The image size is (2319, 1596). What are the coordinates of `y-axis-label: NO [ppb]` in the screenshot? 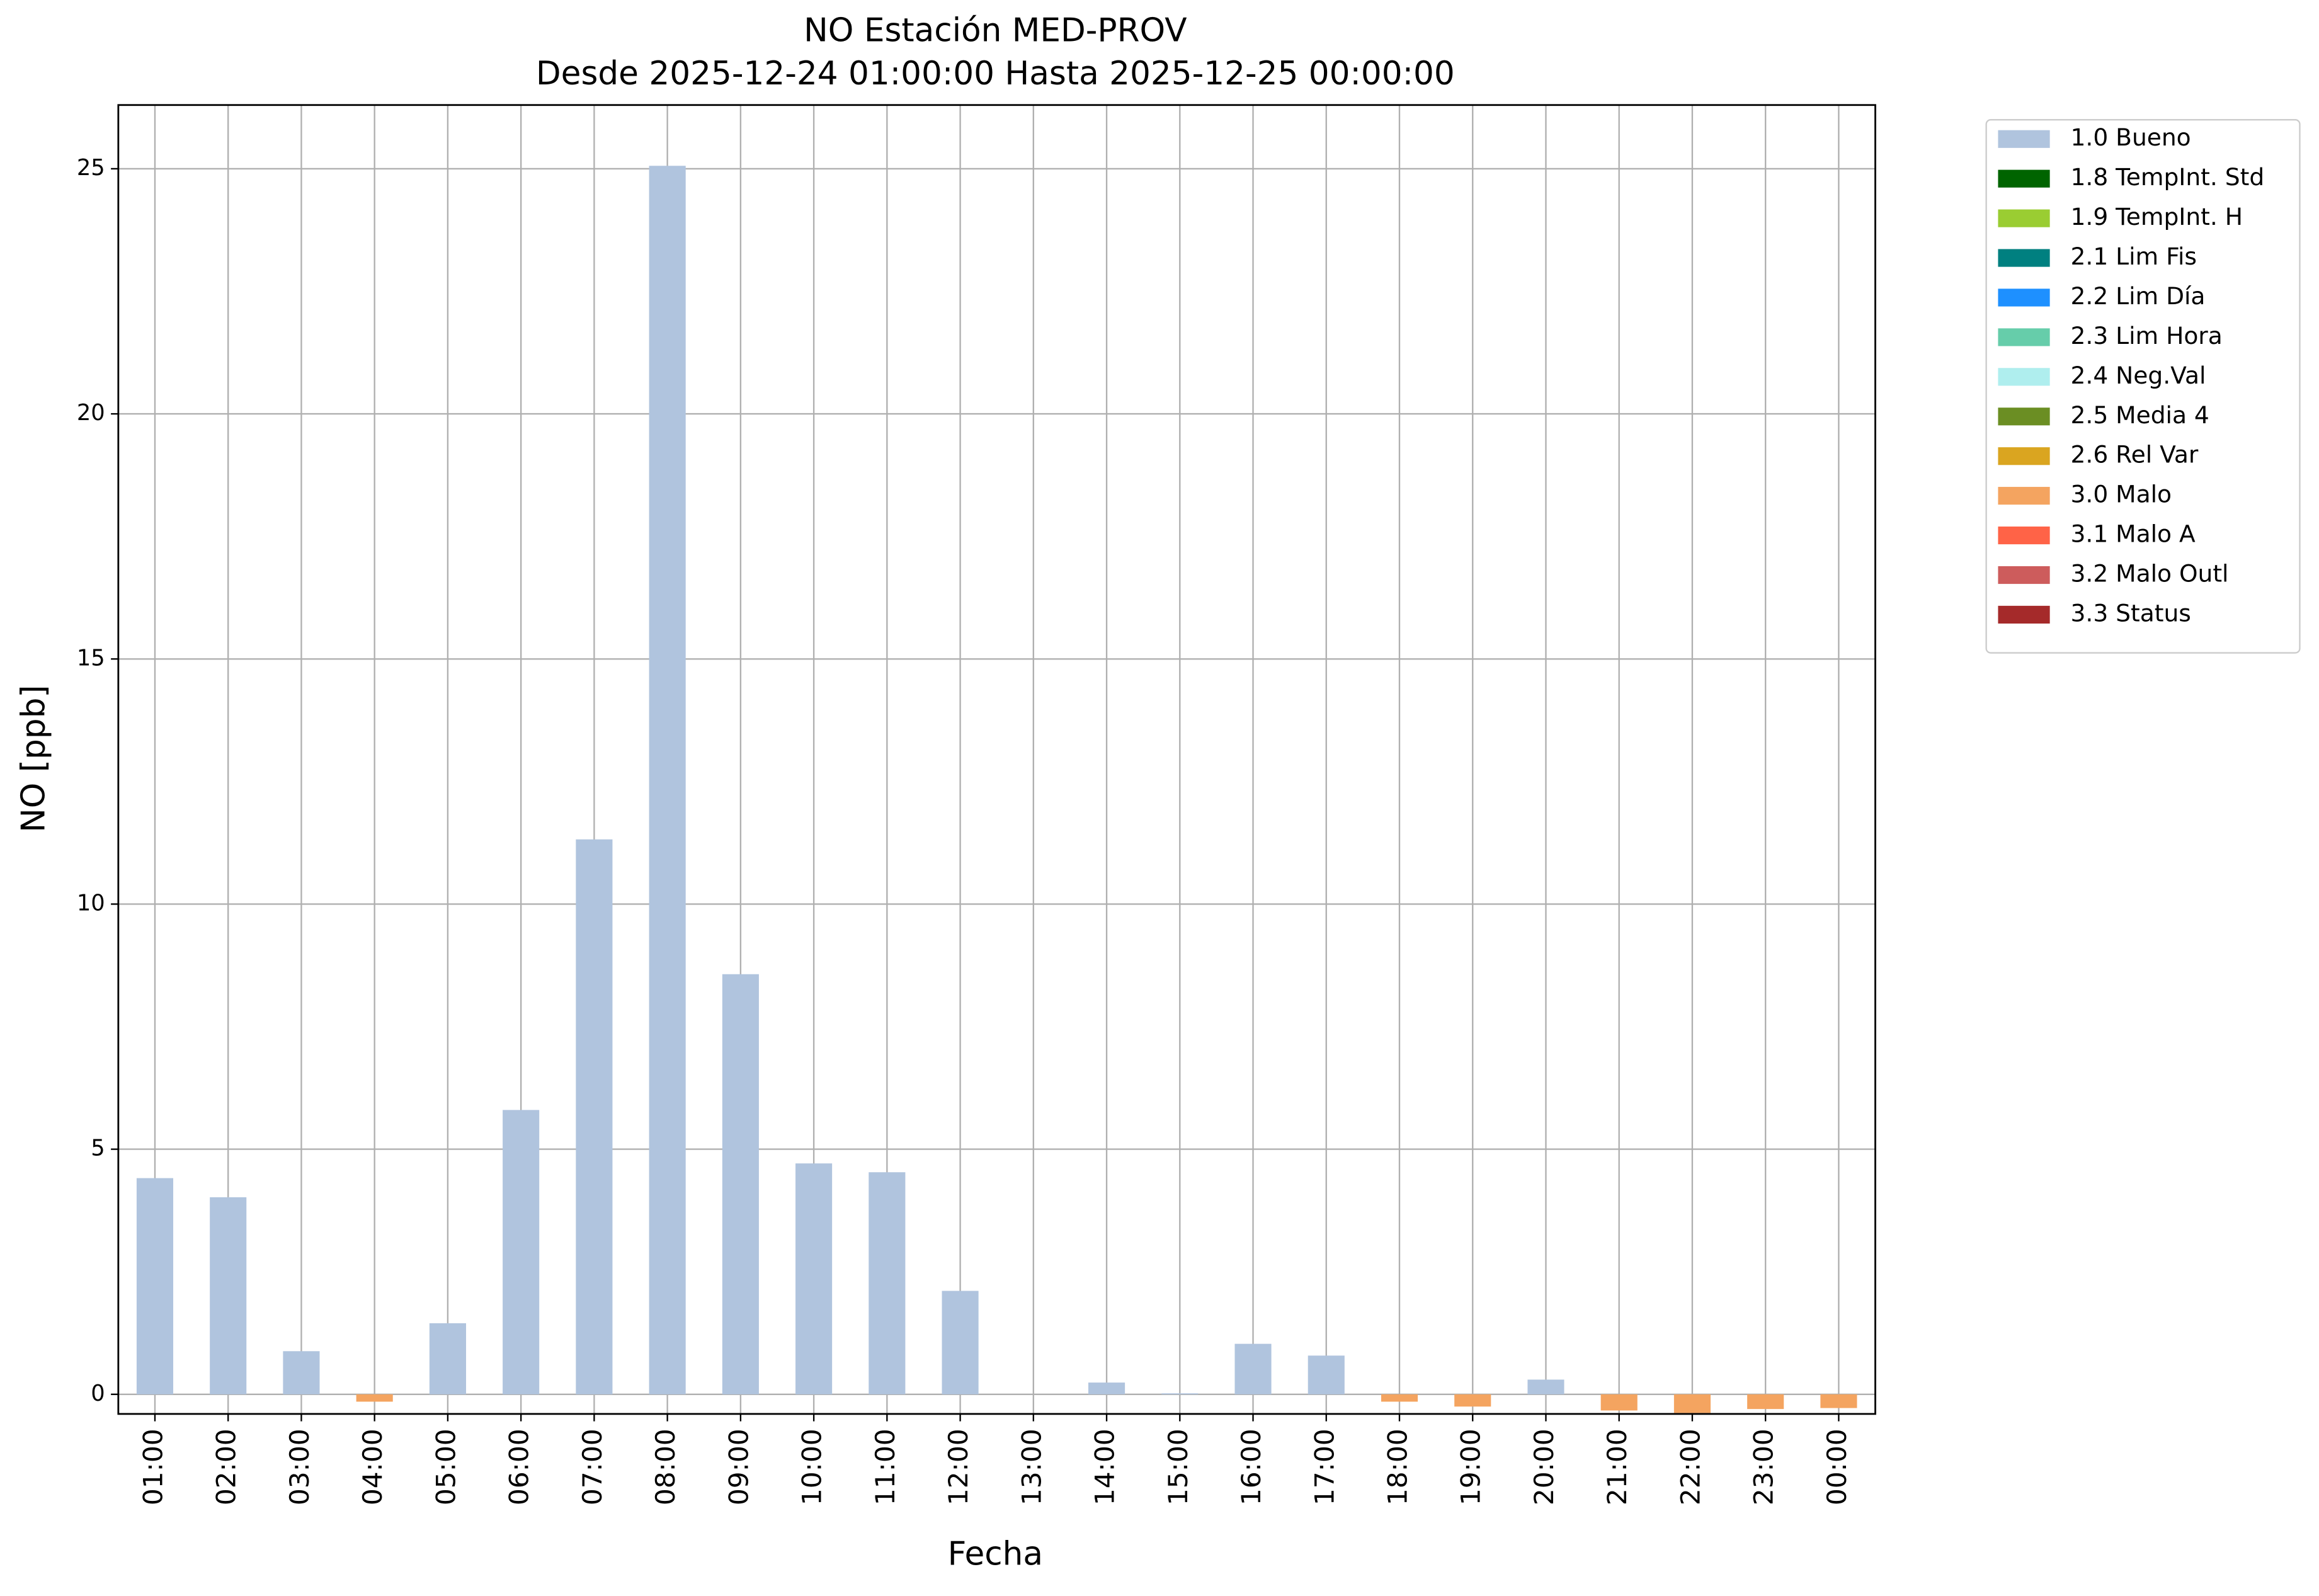 It's located at (33, 758).